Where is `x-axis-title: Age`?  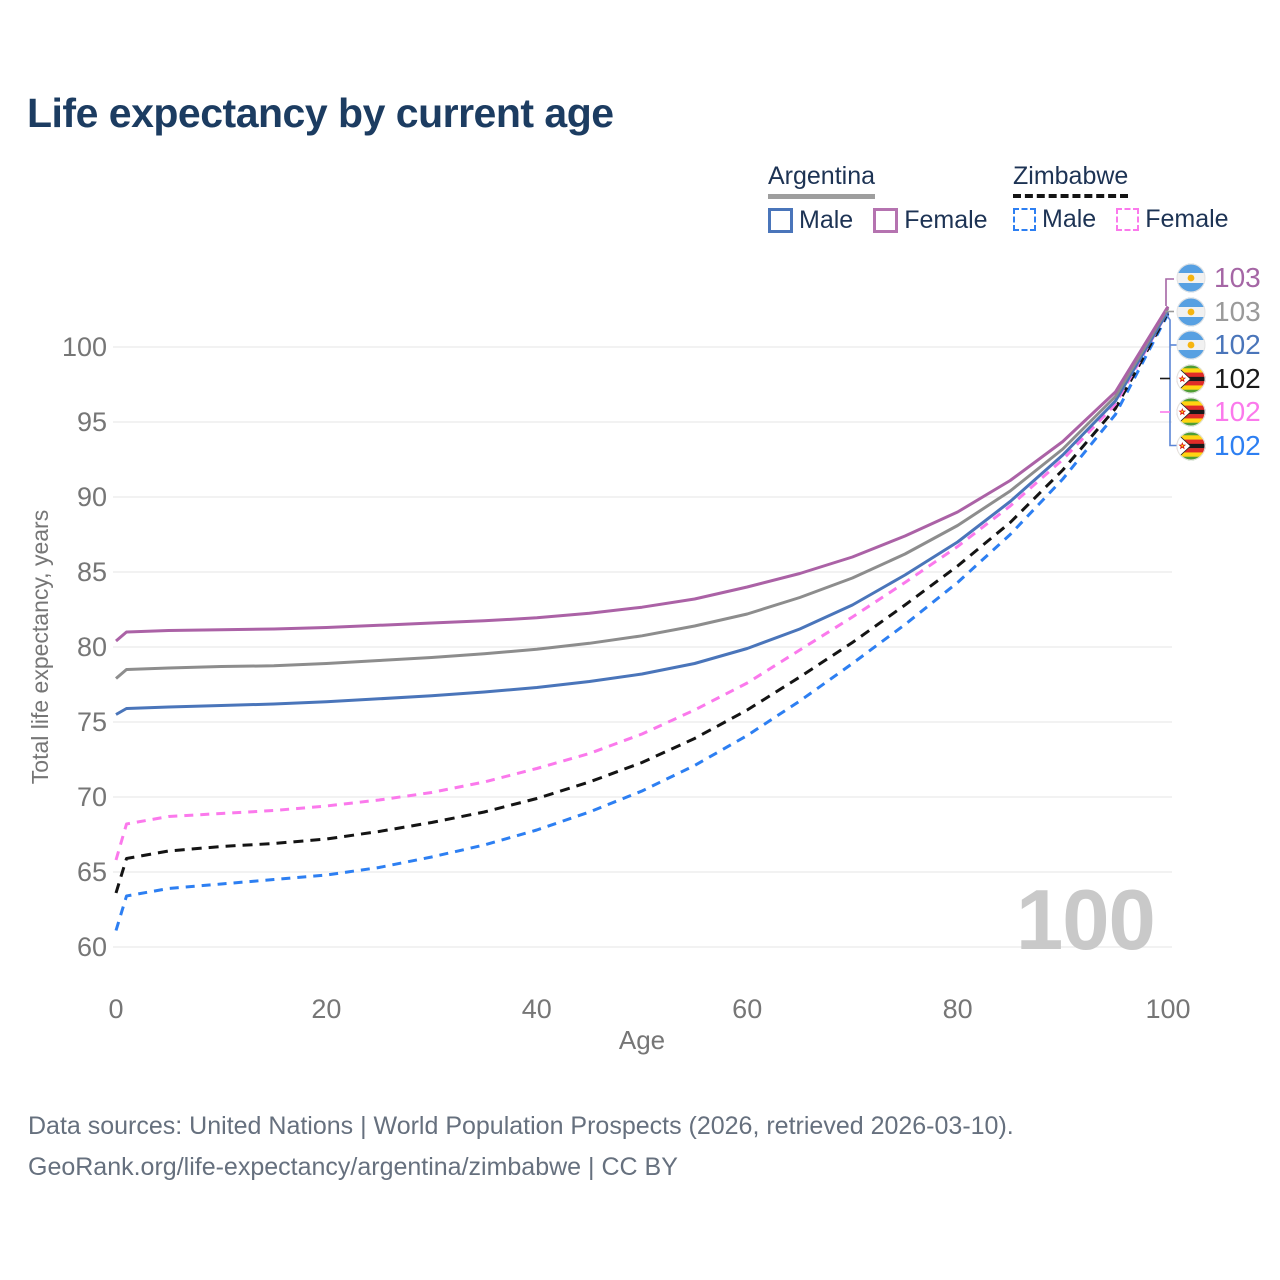
x-axis-title: Age is located at coordinates (642, 1040).